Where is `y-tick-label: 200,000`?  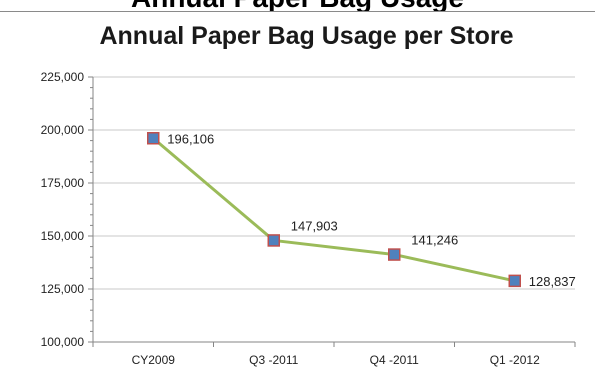 y-tick-label: 200,000 is located at coordinates (63, 130).